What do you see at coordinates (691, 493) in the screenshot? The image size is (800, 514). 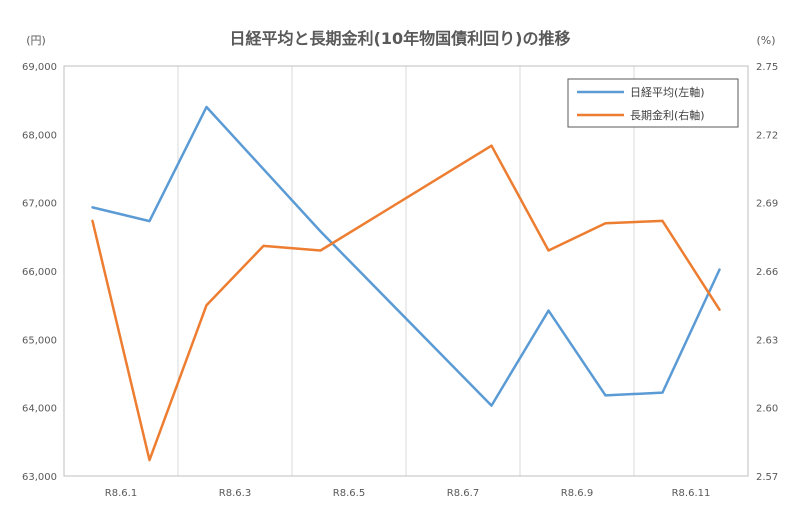 I see `x-tick-label: R8.6.11` at bounding box center [691, 493].